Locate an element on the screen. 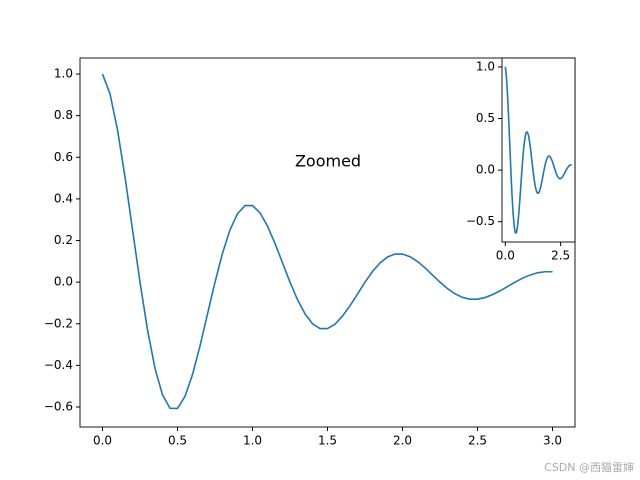  axes-background is located at coordinates (538, 150).